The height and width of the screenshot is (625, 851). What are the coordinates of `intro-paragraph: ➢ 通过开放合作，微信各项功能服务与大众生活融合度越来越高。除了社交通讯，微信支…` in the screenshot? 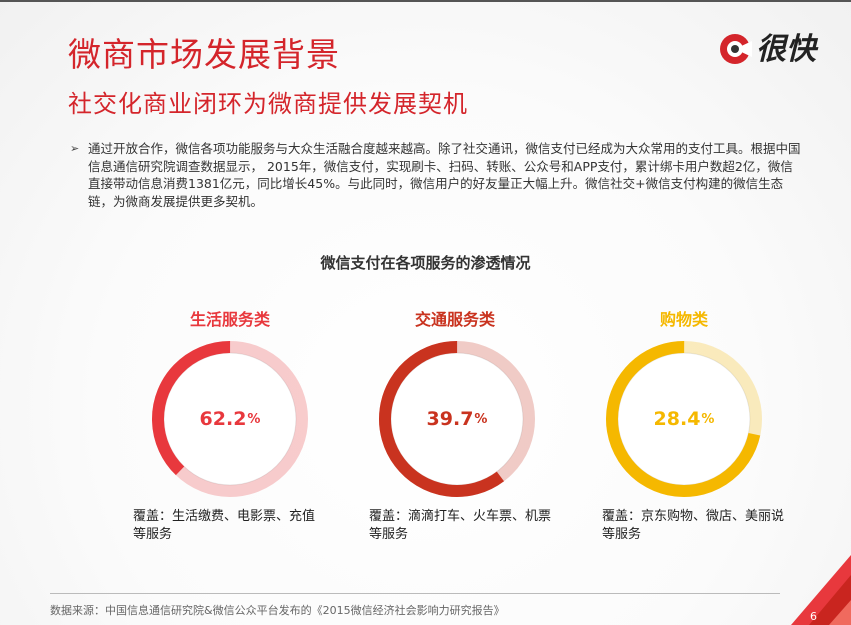 It's located at (437, 175).